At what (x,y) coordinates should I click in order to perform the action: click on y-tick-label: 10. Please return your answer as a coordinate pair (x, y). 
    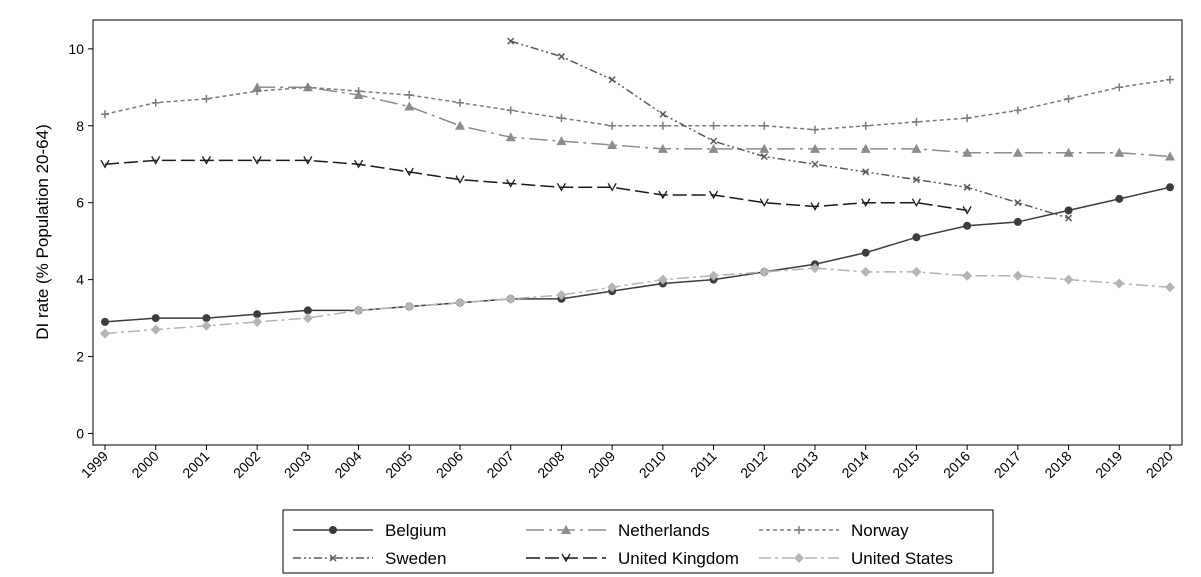
    Looking at the image, I should click on (76, 49).